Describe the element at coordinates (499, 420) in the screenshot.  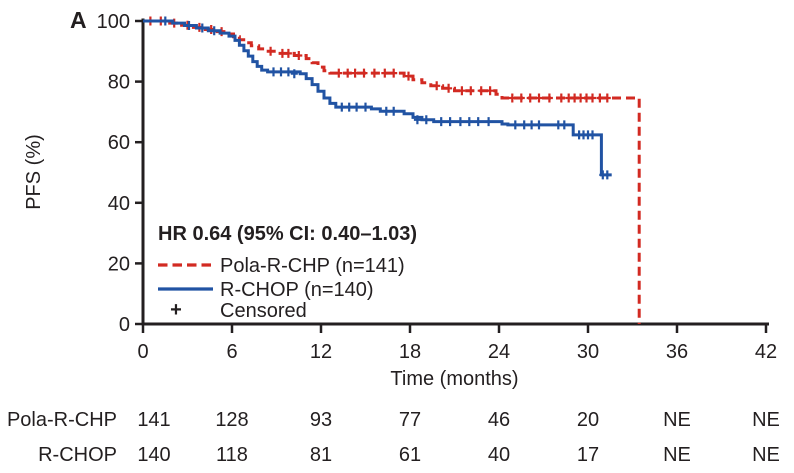
I see `risk-value: 46` at that location.